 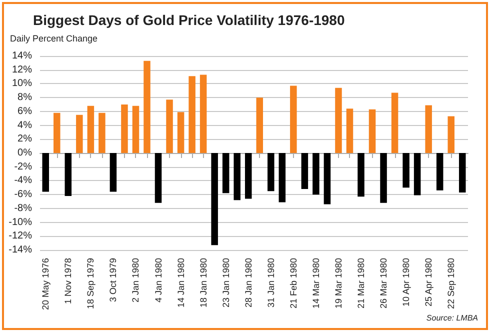 What do you see at coordinates (452, 318) in the screenshot?
I see `source-note: Source: LMBA` at bounding box center [452, 318].